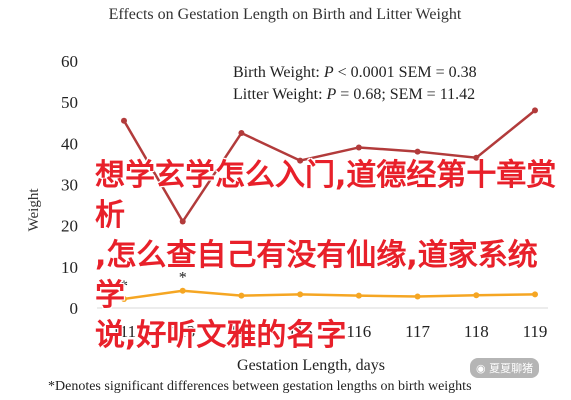 The image size is (571, 400). What do you see at coordinates (34, 210) in the screenshot?
I see `y-axis-label: Weight` at bounding box center [34, 210].